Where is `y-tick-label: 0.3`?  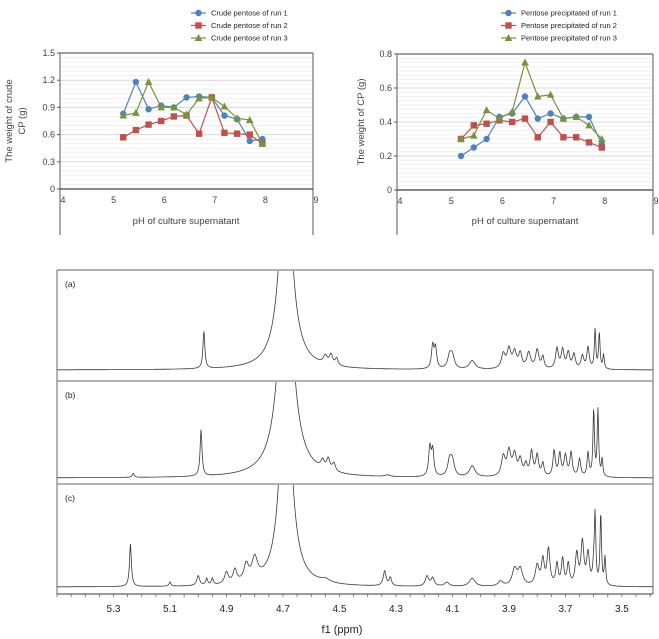
y-tick-label: 0.3 is located at coordinates (48, 162).